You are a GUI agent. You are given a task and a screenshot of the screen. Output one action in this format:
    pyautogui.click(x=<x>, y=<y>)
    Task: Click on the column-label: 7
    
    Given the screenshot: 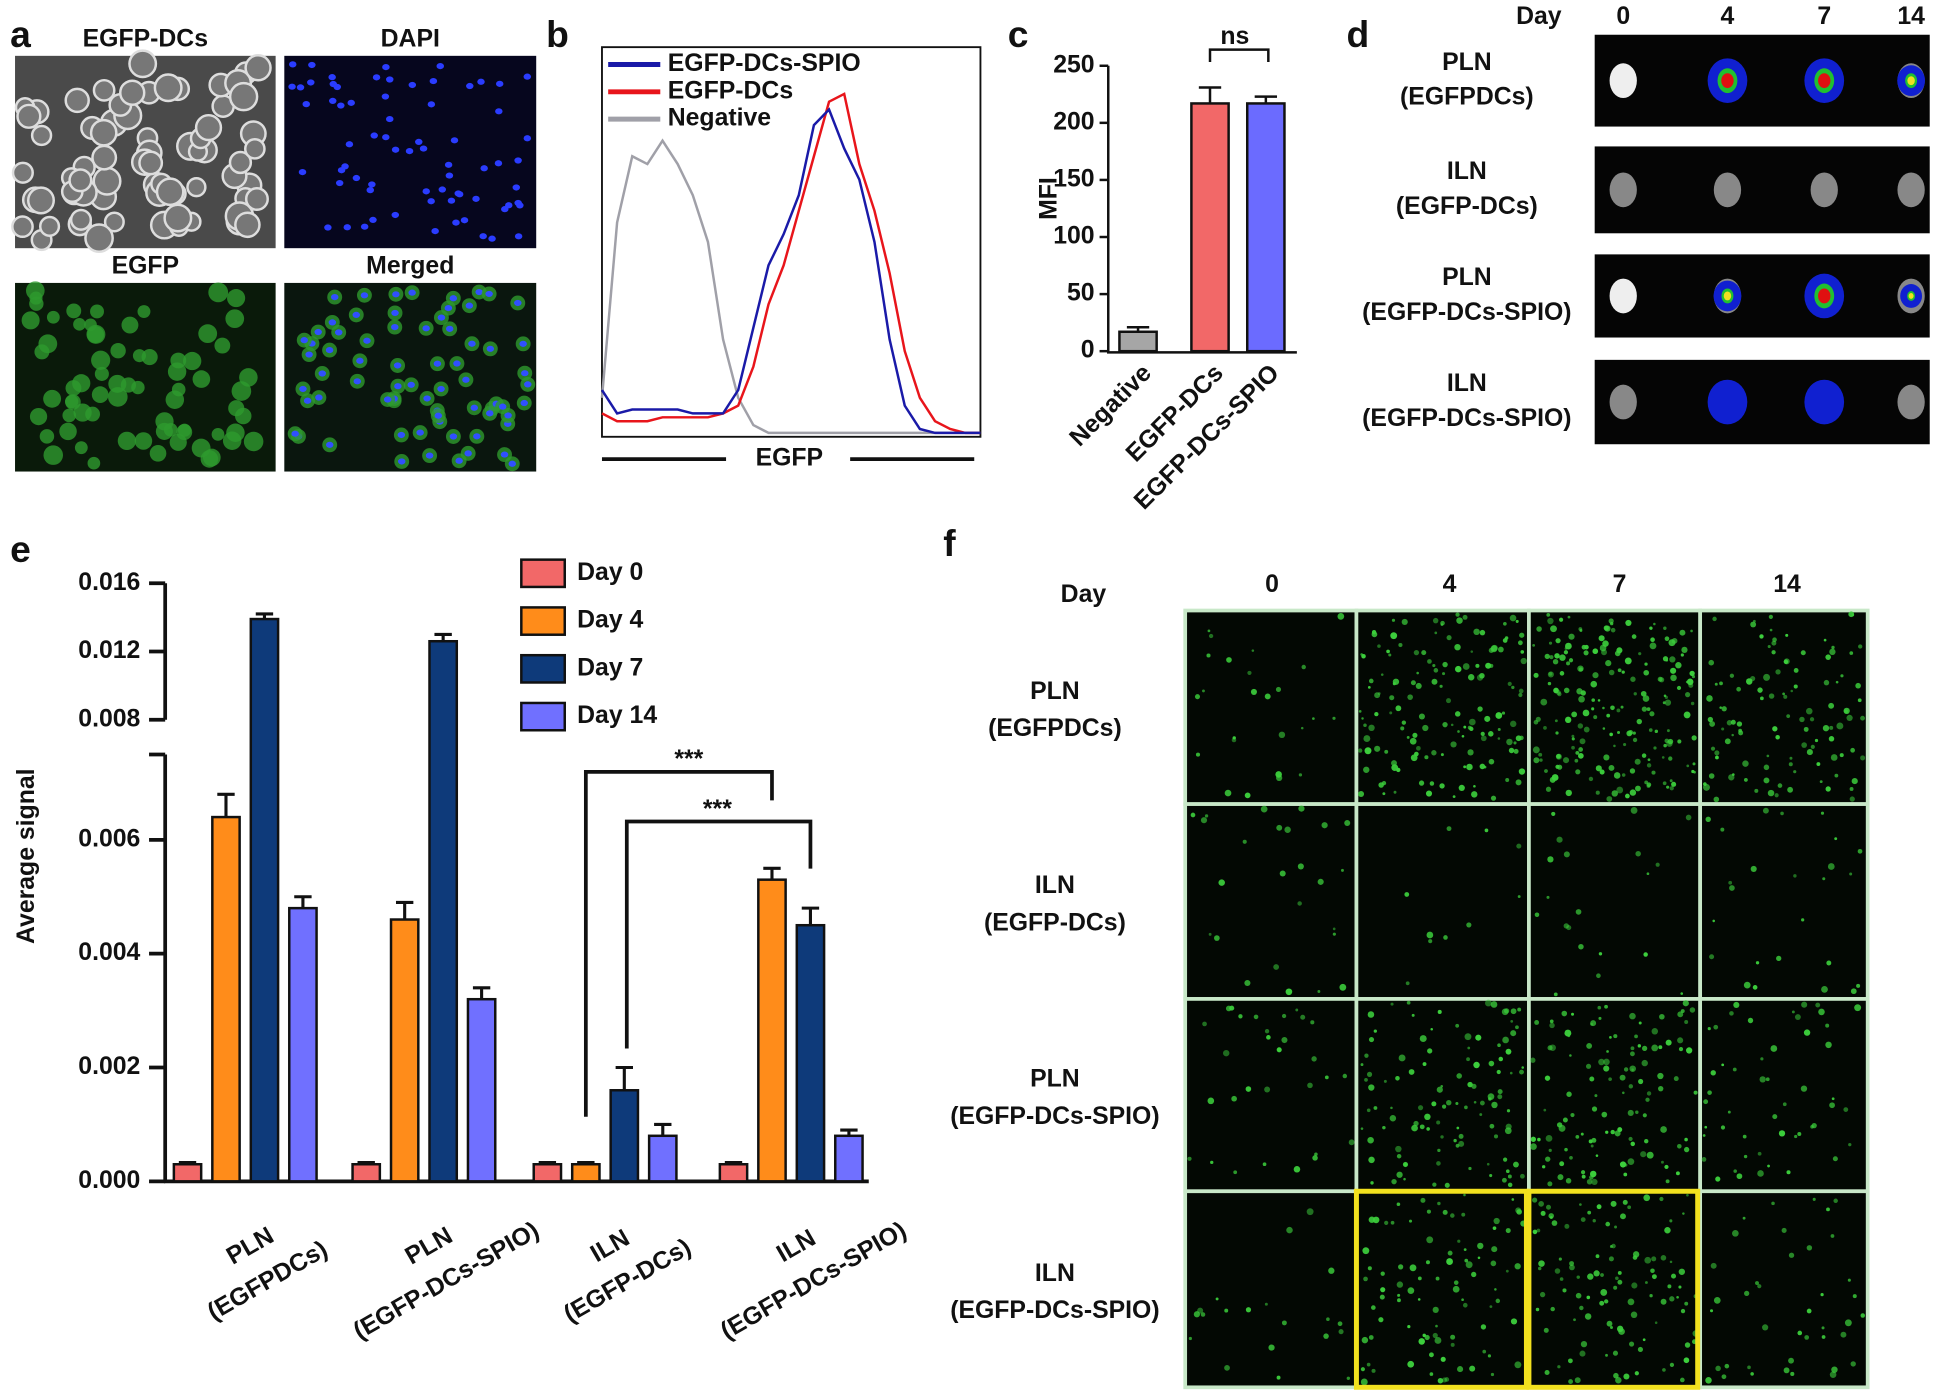 What is the action you would take?
    pyautogui.click(x=1824, y=16)
    